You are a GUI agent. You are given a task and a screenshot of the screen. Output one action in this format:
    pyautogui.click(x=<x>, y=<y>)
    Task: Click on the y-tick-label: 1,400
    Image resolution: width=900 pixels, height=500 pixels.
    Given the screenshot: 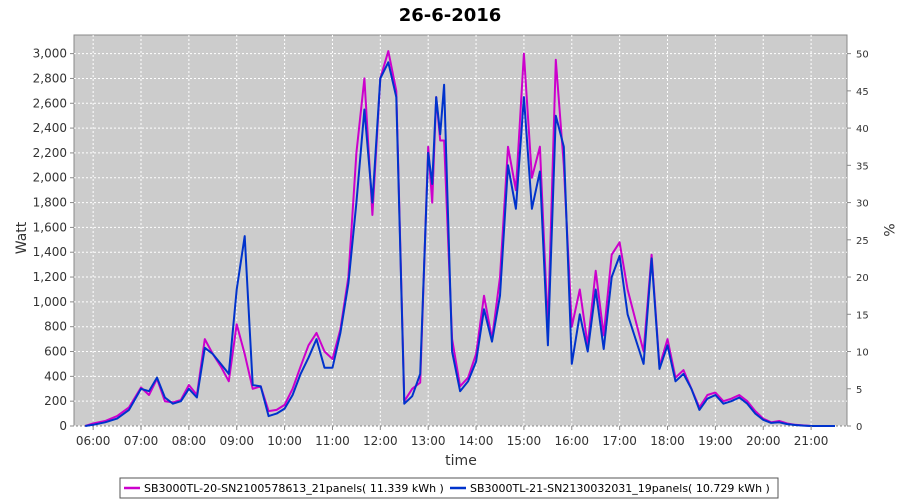 What is the action you would take?
    pyautogui.click(x=50, y=252)
    